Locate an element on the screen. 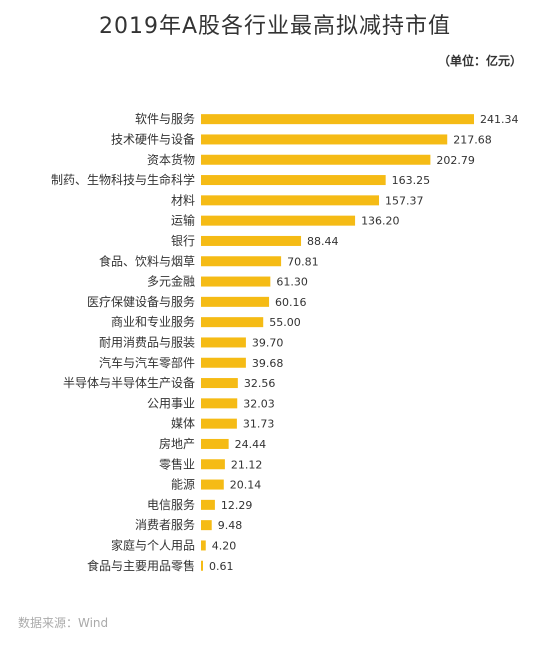 The width and height of the screenshot is (550, 646). value-label: 157.37 is located at coordinates (404, 200).